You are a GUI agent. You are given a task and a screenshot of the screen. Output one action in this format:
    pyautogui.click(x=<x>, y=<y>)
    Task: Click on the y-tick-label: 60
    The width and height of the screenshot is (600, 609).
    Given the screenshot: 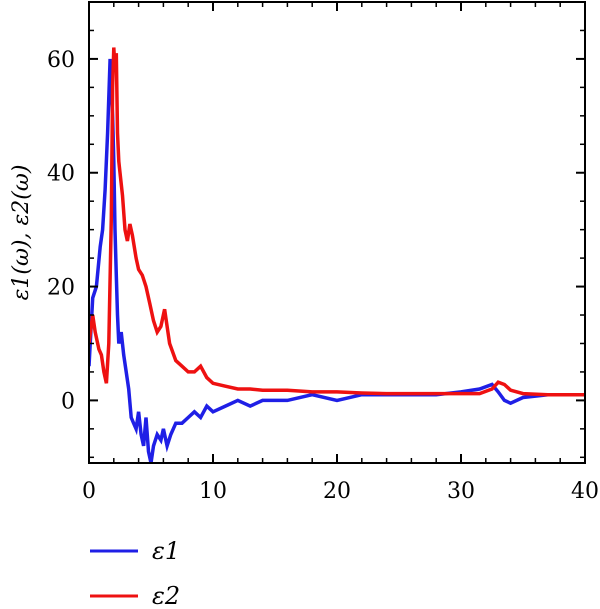 What is the action you would take?
    pyautogui.click(x=61, y=60)
    